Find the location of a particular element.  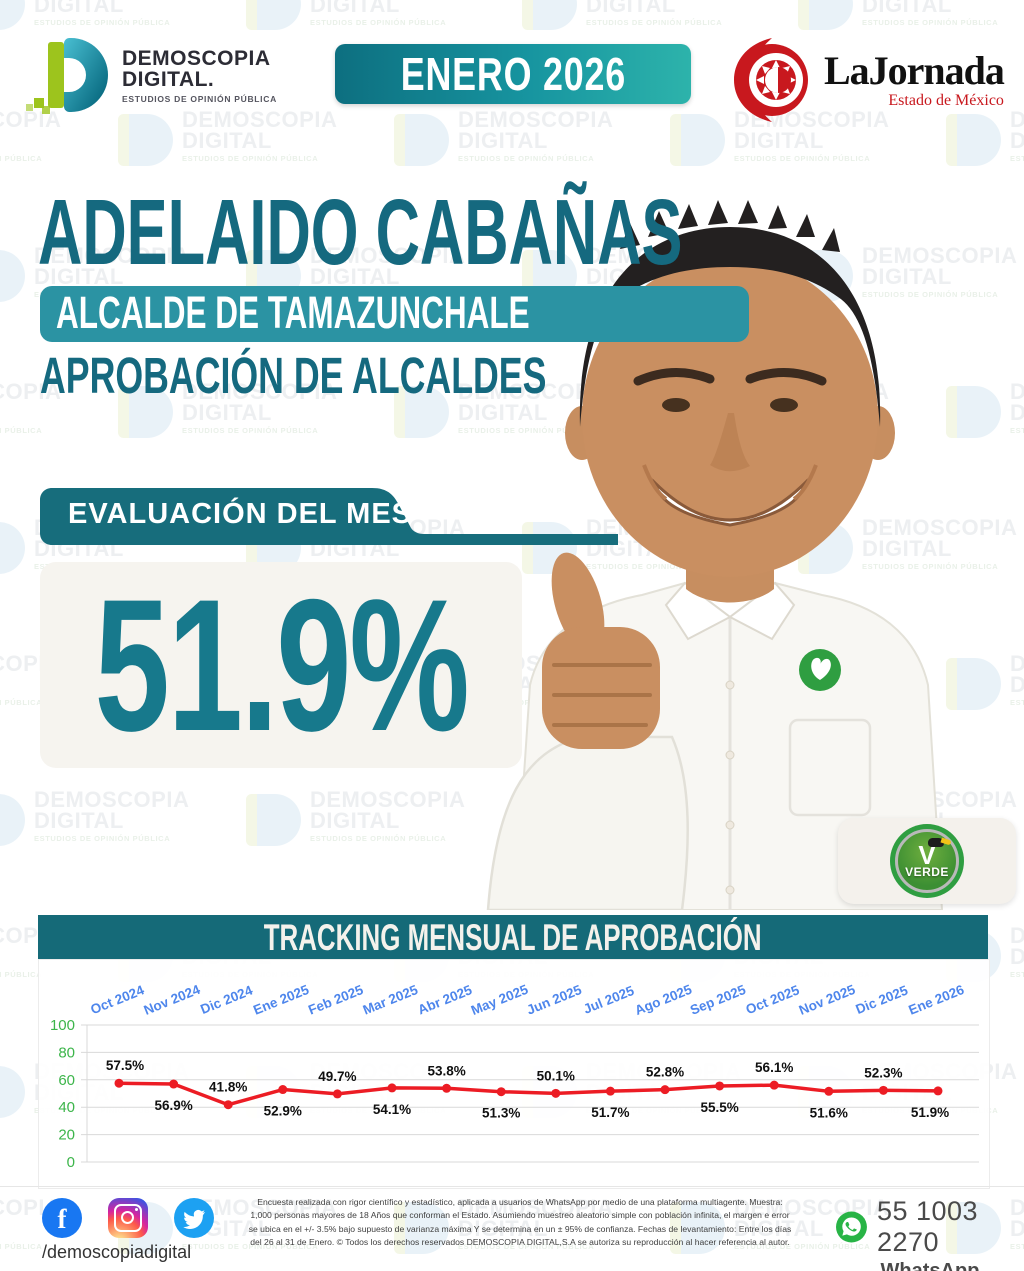

svg-text: 55.5% is located at coordinates (719, 1107).